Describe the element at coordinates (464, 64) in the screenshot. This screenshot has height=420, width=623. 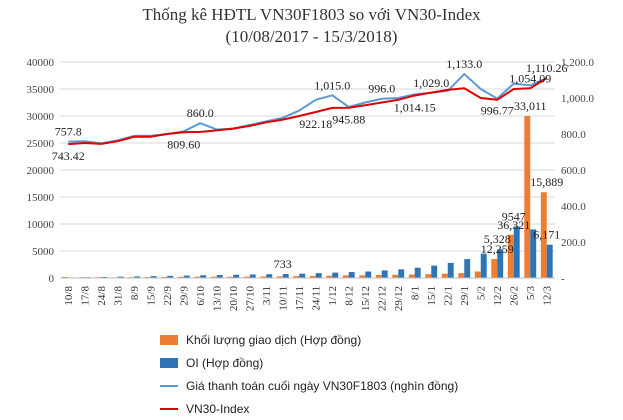
I see `data-label: 1,133.0` at that location.